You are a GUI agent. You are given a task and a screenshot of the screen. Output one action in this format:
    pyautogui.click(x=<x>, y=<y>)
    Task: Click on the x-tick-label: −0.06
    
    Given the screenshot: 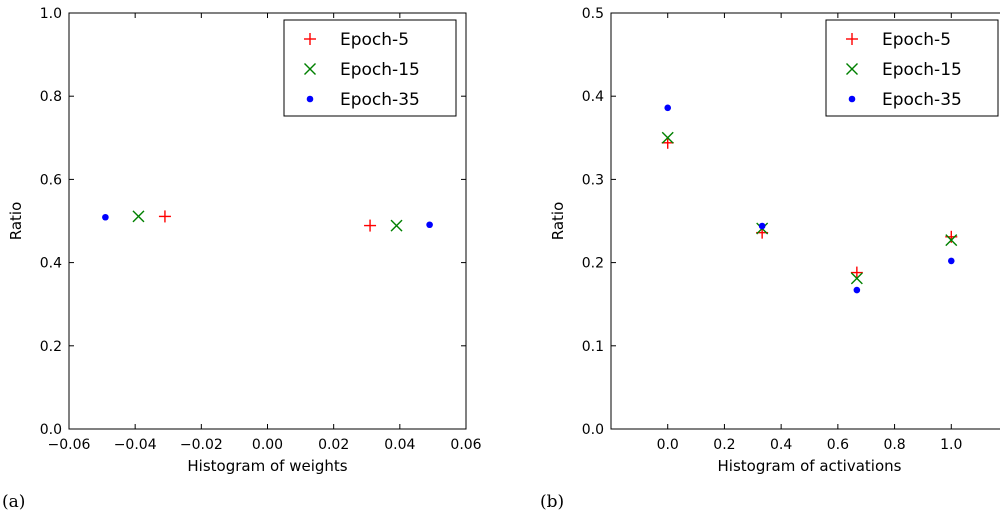 What is the action you would take?
    pyautogui.click(x=69, y=445)
    